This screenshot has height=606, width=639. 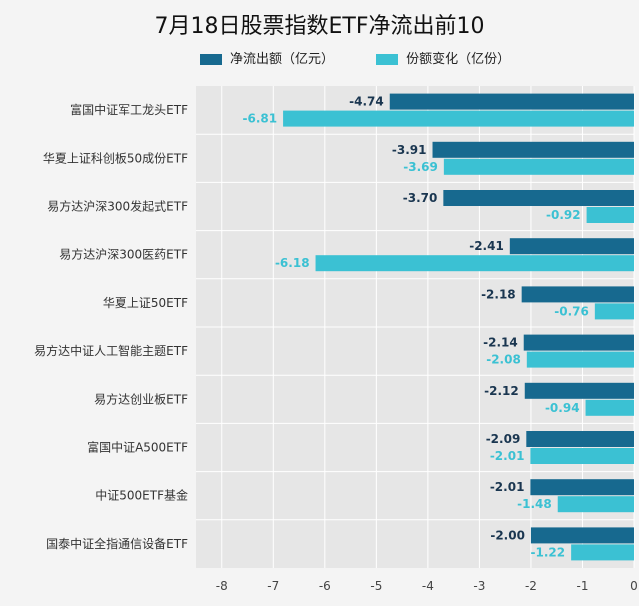 What do you see at coordinates (531, 586) in the screenshot?
I see `x-tick-label: -2` at bounding box center [531, 586].